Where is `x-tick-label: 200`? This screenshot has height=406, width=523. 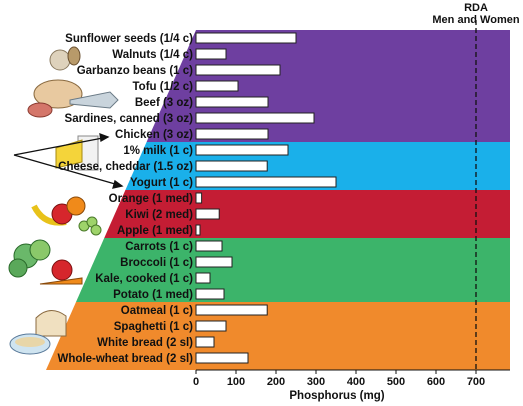
x-tick-label: 200 is located at coordinates (276, 382).